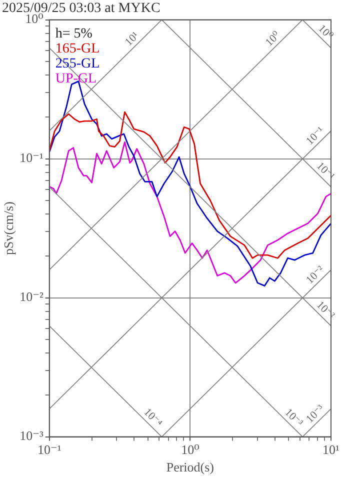 The height and width of the screenshot is (478, 347). Describe the element at coordinates (77, 64) in the screenshot. I see `series-label: 255-GL` at that location.